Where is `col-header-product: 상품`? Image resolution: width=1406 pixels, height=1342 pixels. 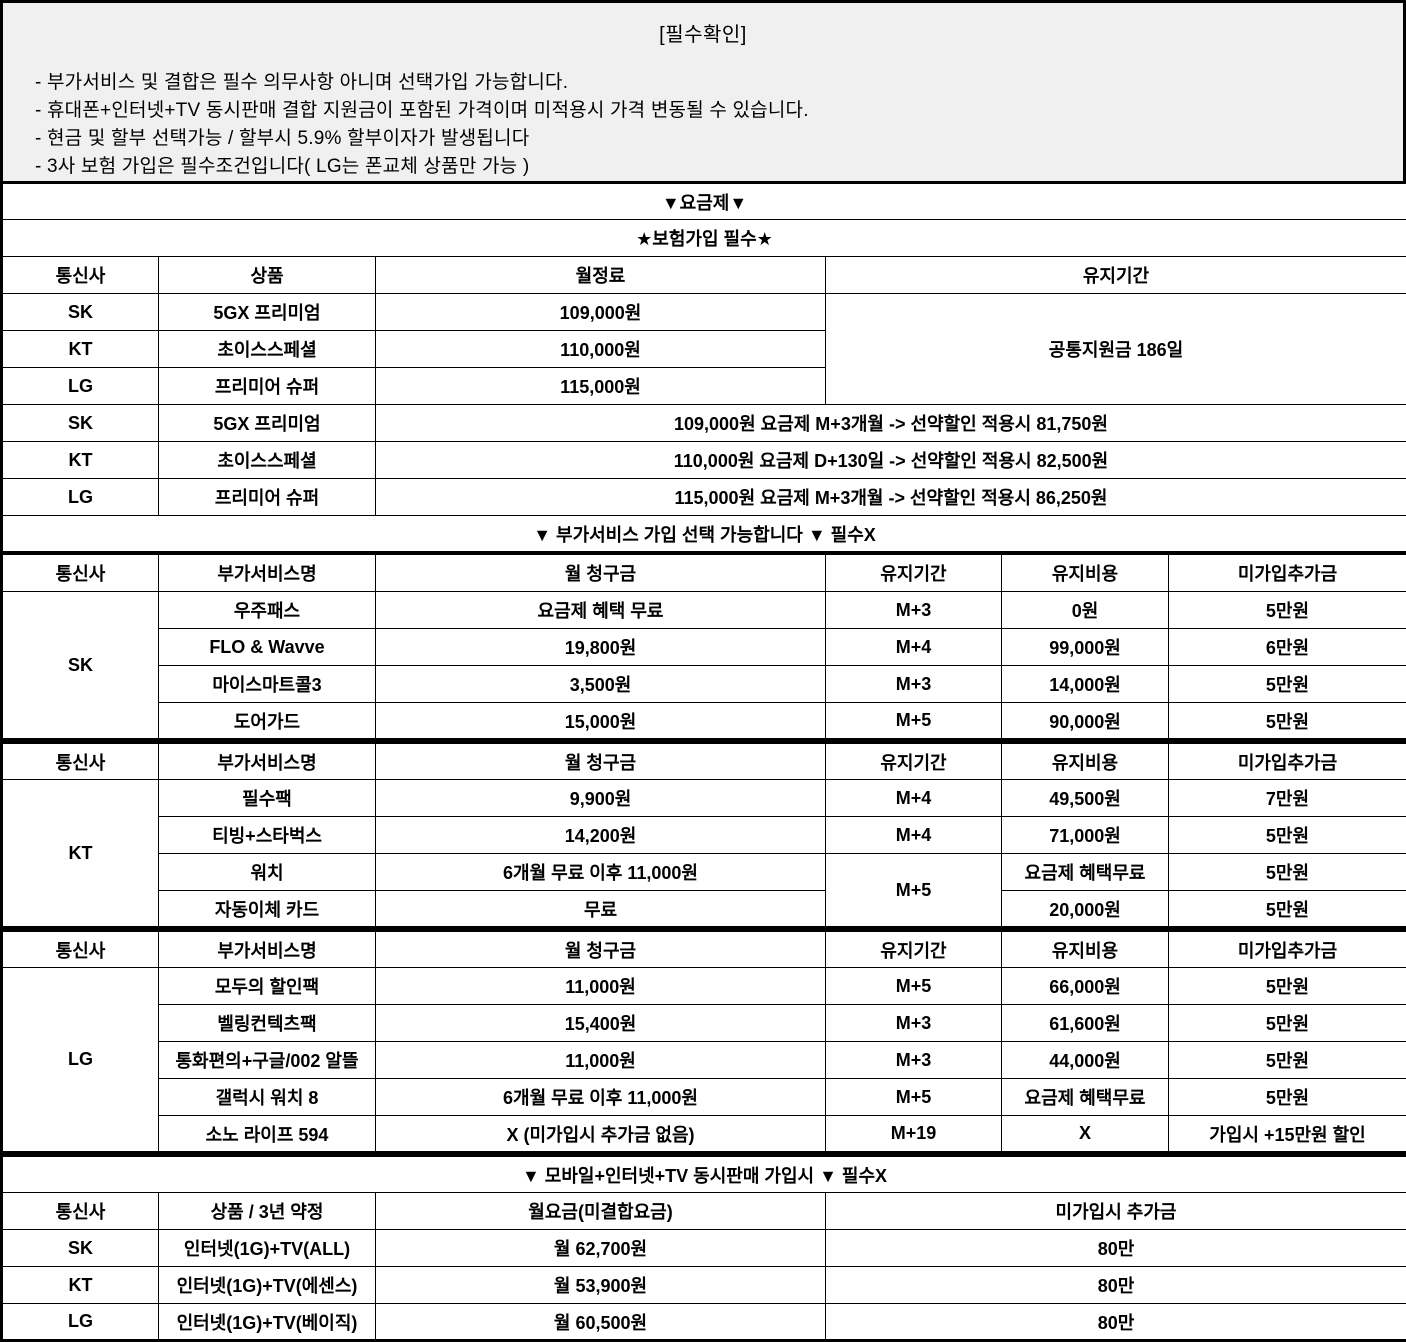
col-header-product: 상품 is located at coordinates (267, 275).